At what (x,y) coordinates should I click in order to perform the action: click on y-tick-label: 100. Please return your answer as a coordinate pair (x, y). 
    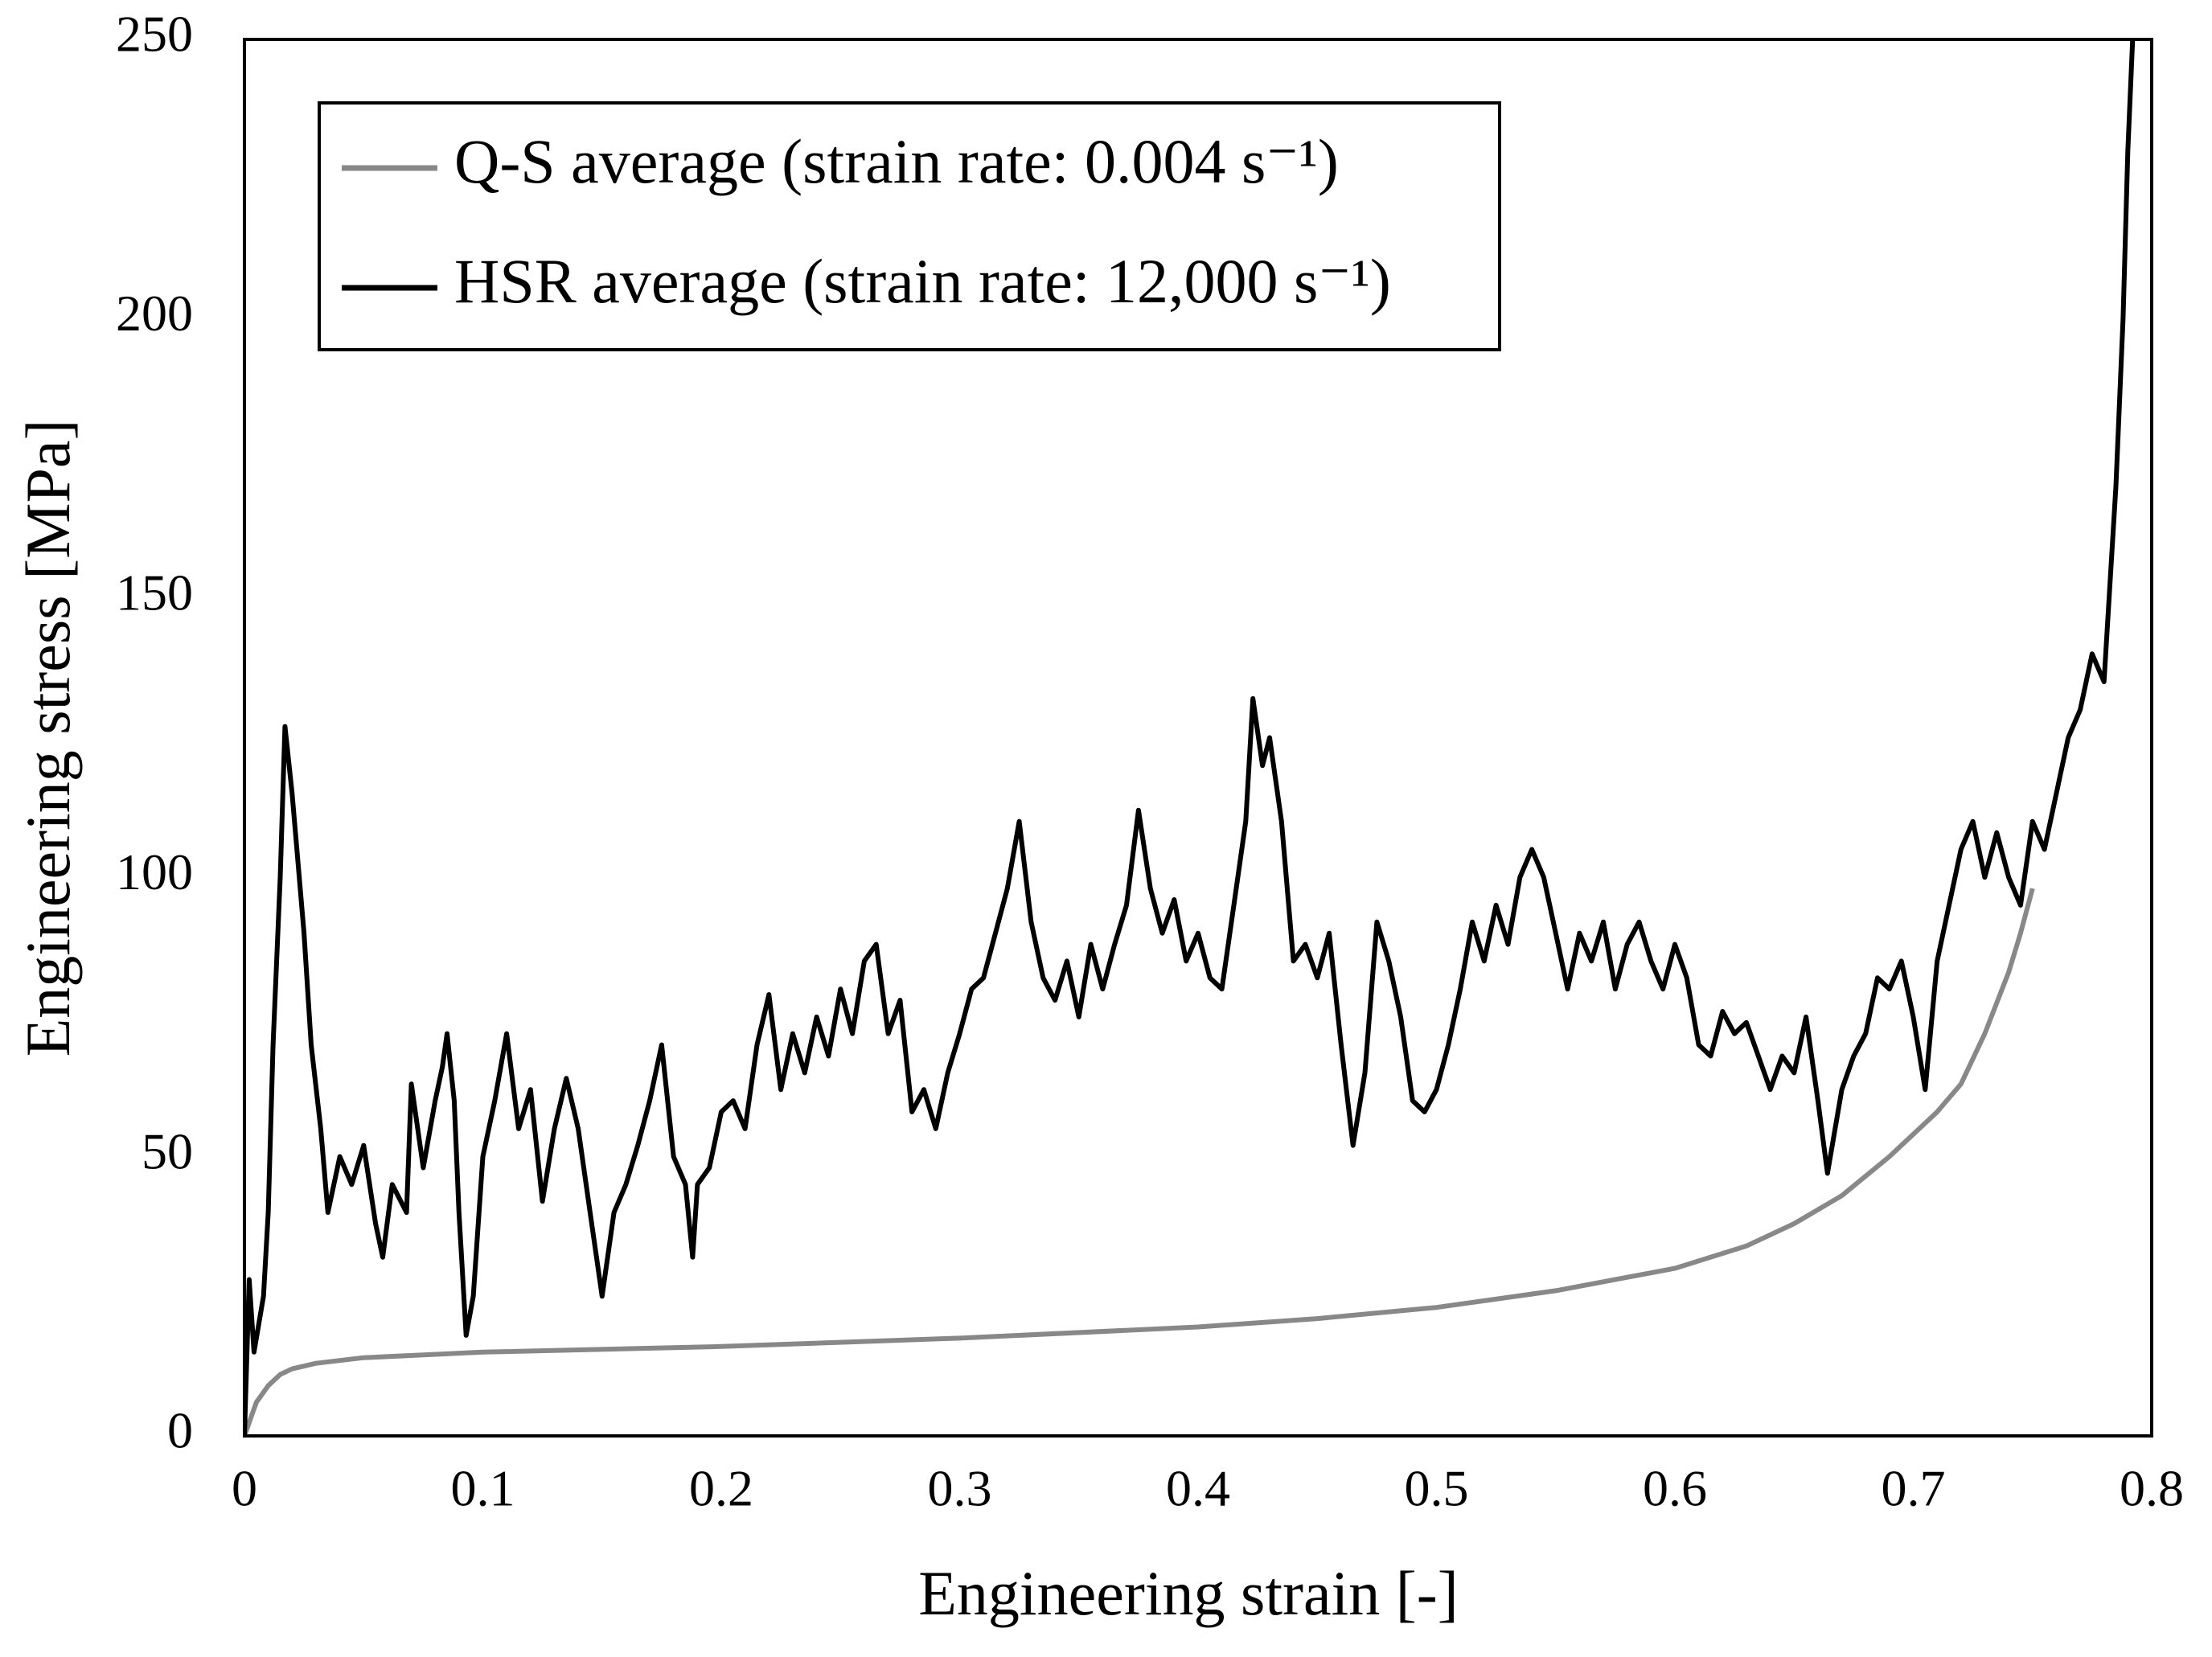
    Looking at the image, I should click on (154, 871).